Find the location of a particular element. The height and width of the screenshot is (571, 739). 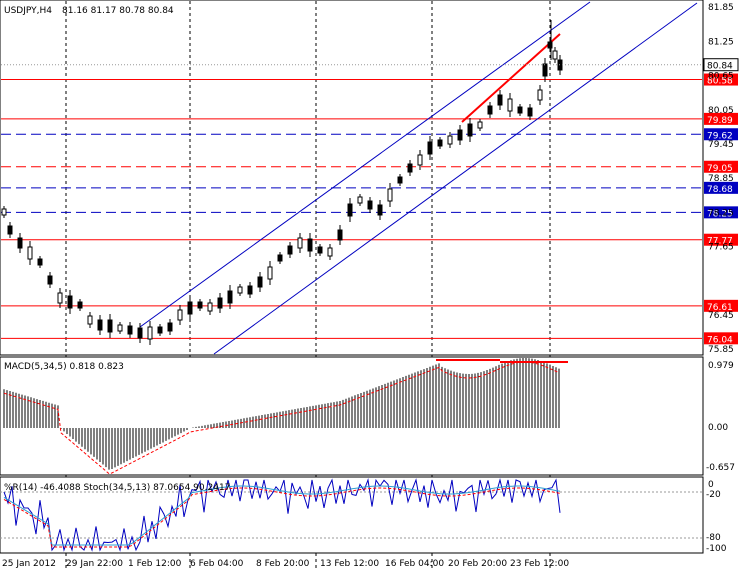

macd-tick-zero: 0.00 is located at coordinates (718, 428).